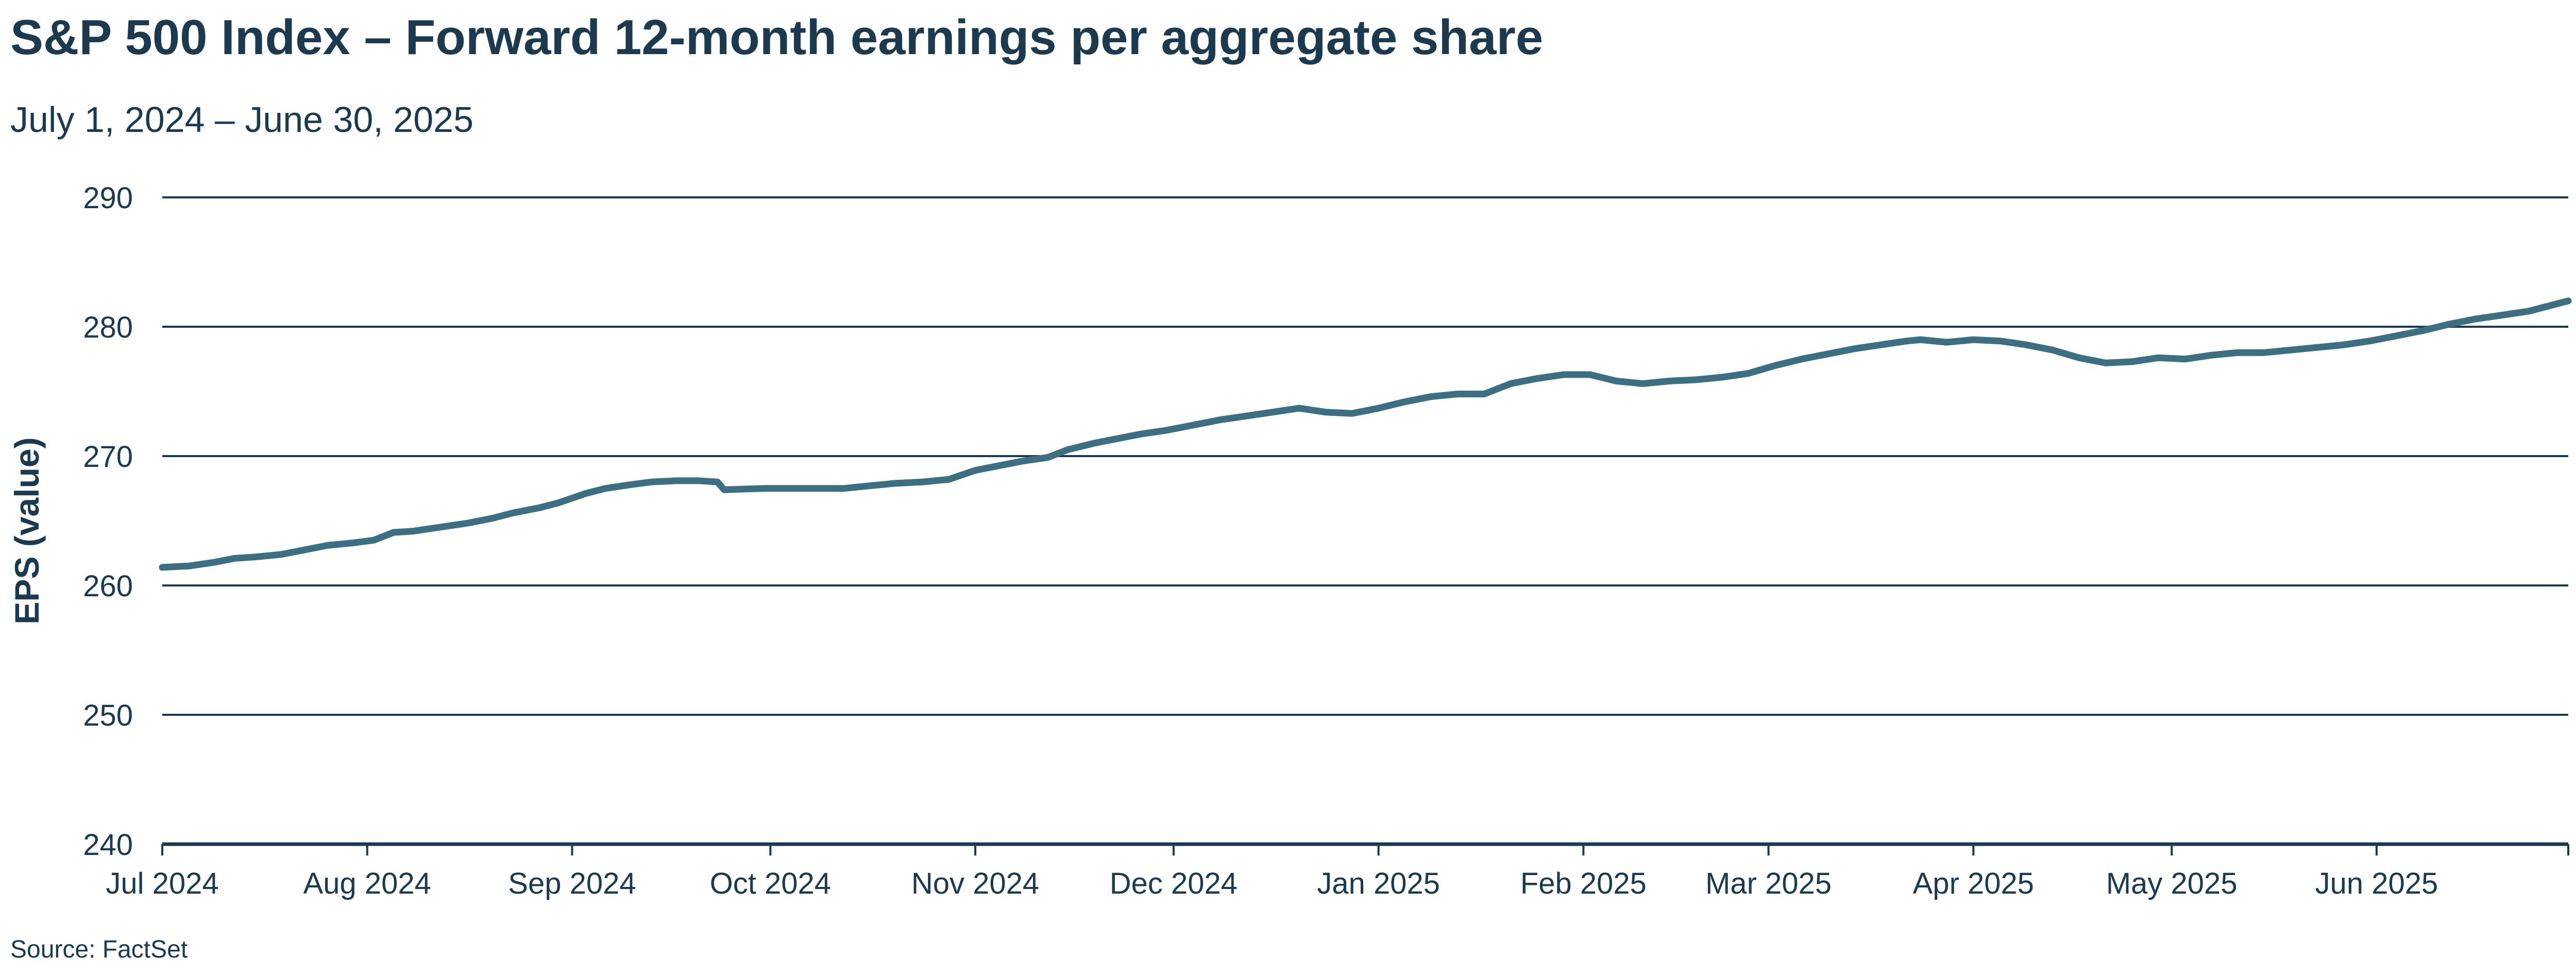 The height and width of the screenshot is (973, 2576). I want to click on x-tick-label: Feb 2025, so click(1583, 883).